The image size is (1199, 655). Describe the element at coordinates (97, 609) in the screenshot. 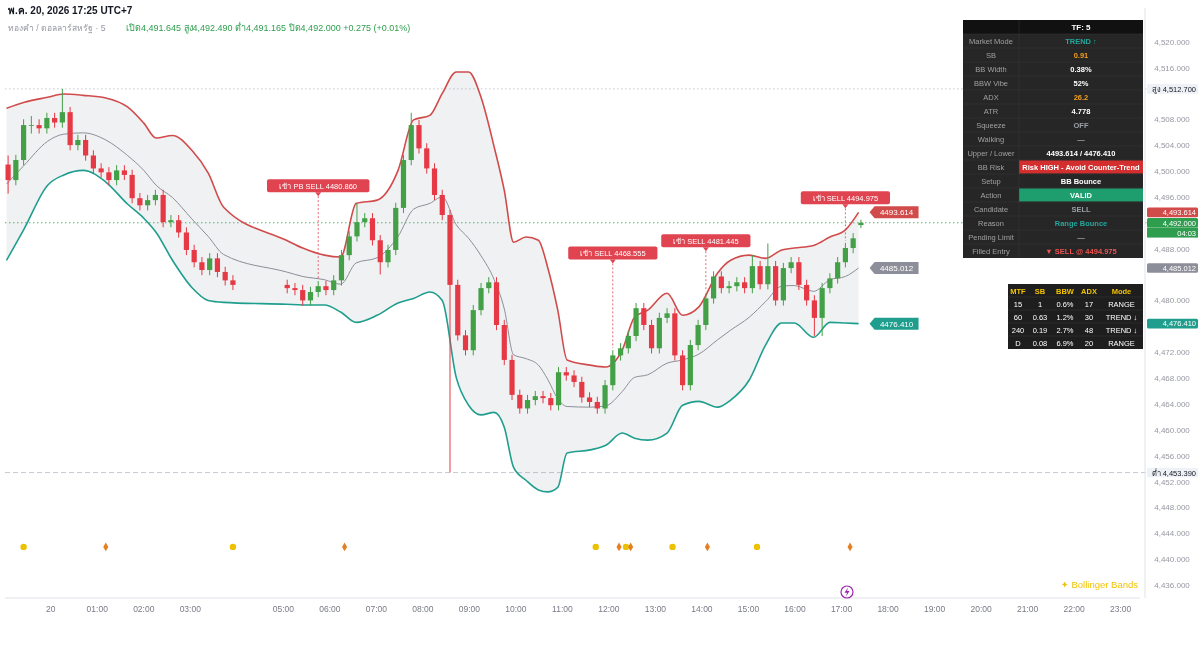

I see `x-tick-label: 01:00` at that location.